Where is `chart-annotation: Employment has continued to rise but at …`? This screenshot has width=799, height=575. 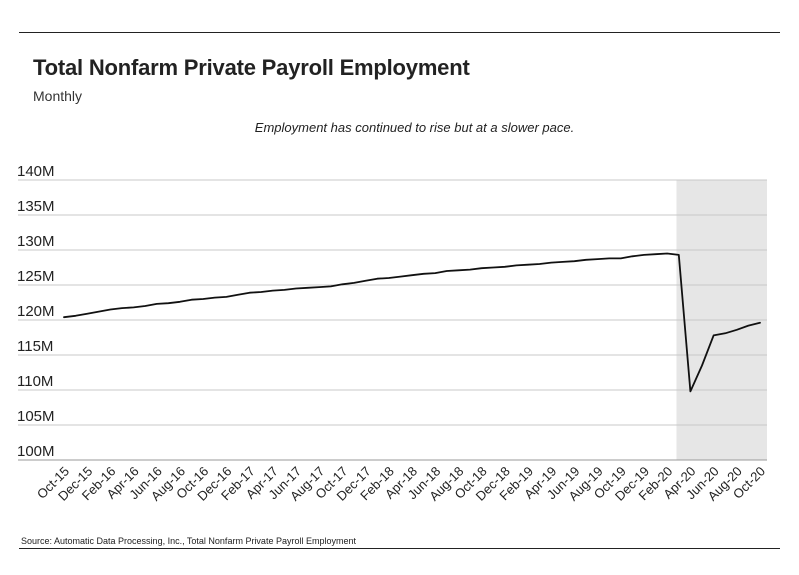
chart-annotation: Employment has continued to rise but at … is located at coordinates (414, 127).